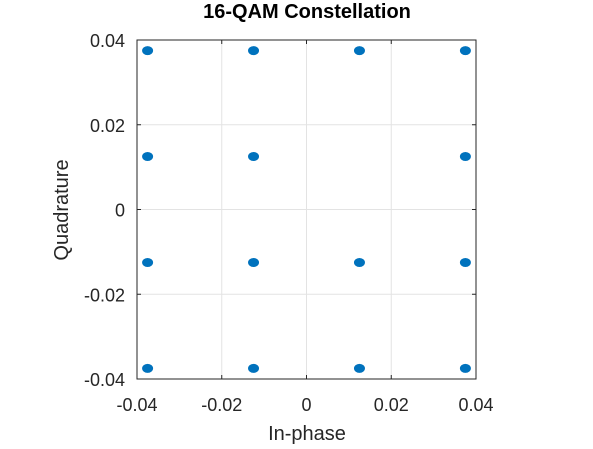  I want to click on x-tick-label: -0.02, so click(221, 405).